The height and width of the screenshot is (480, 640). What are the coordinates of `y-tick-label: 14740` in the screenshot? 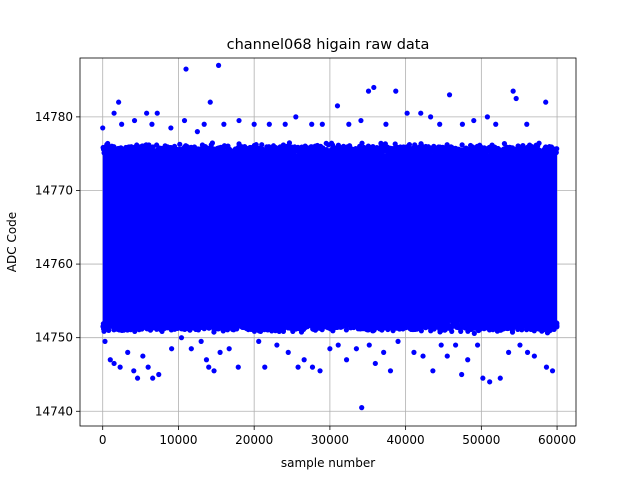 It's located at (54, 411).